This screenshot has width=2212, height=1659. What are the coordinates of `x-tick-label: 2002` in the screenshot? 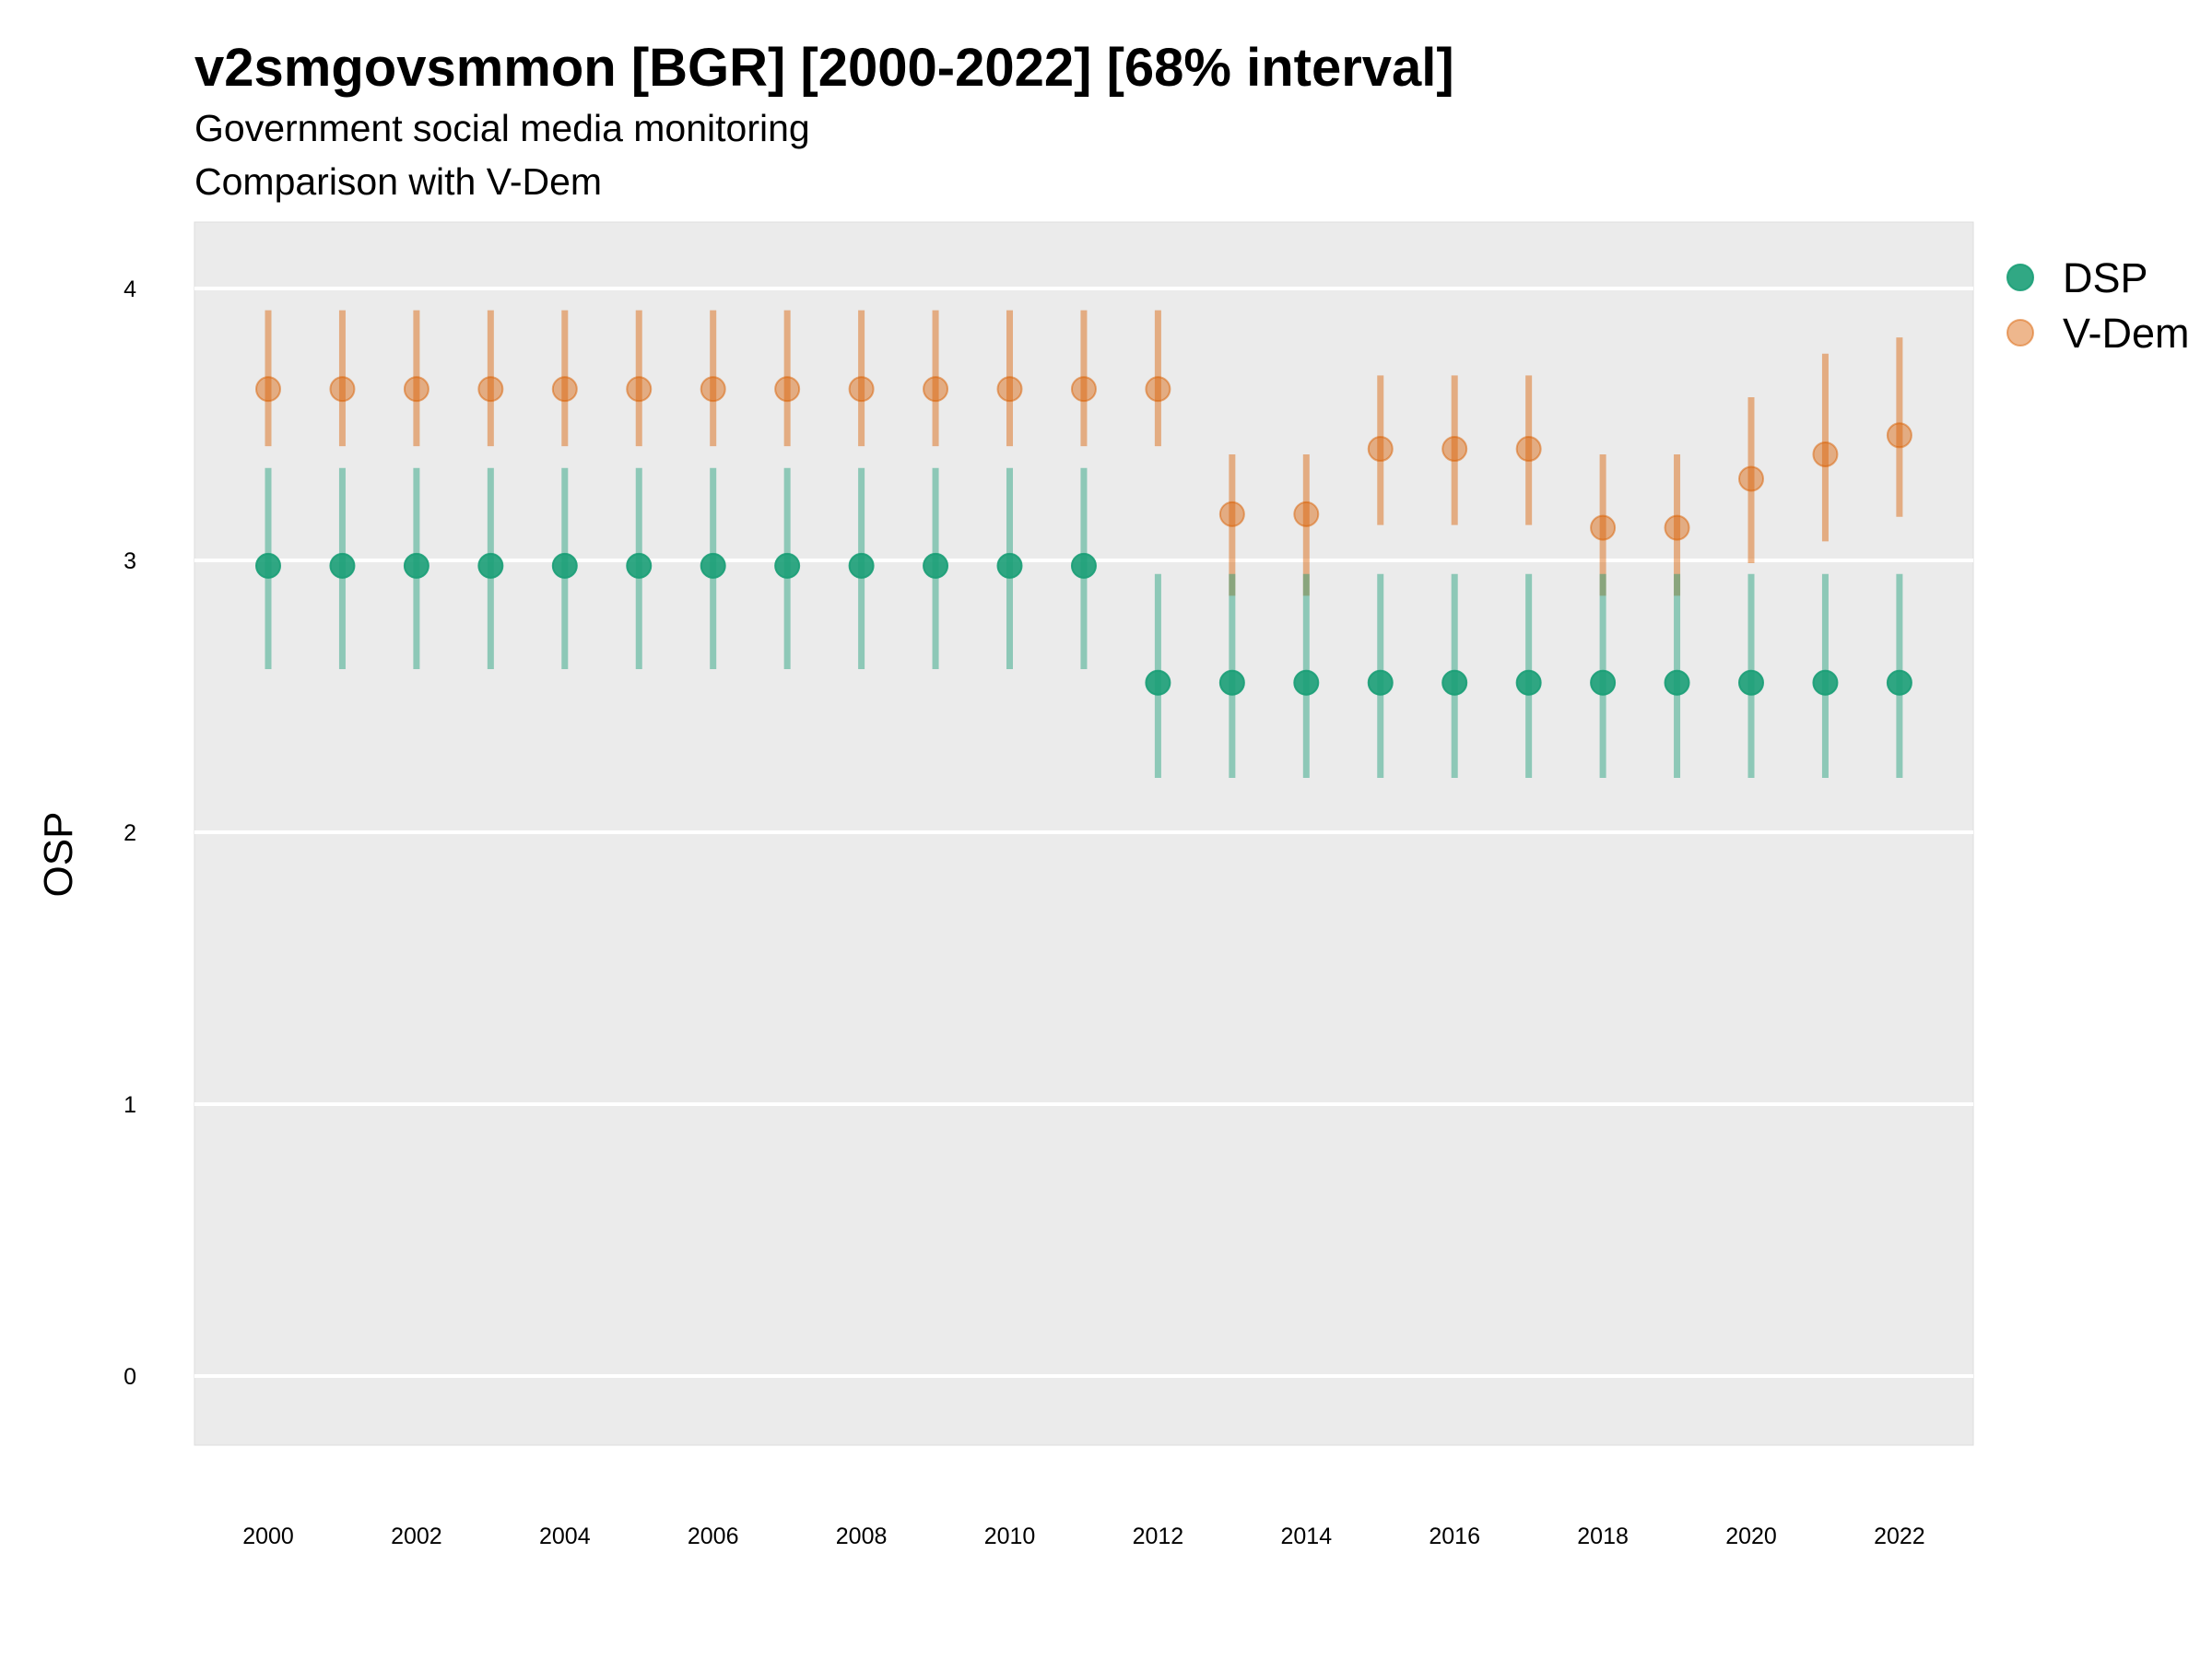 It's located at (416, 1536).